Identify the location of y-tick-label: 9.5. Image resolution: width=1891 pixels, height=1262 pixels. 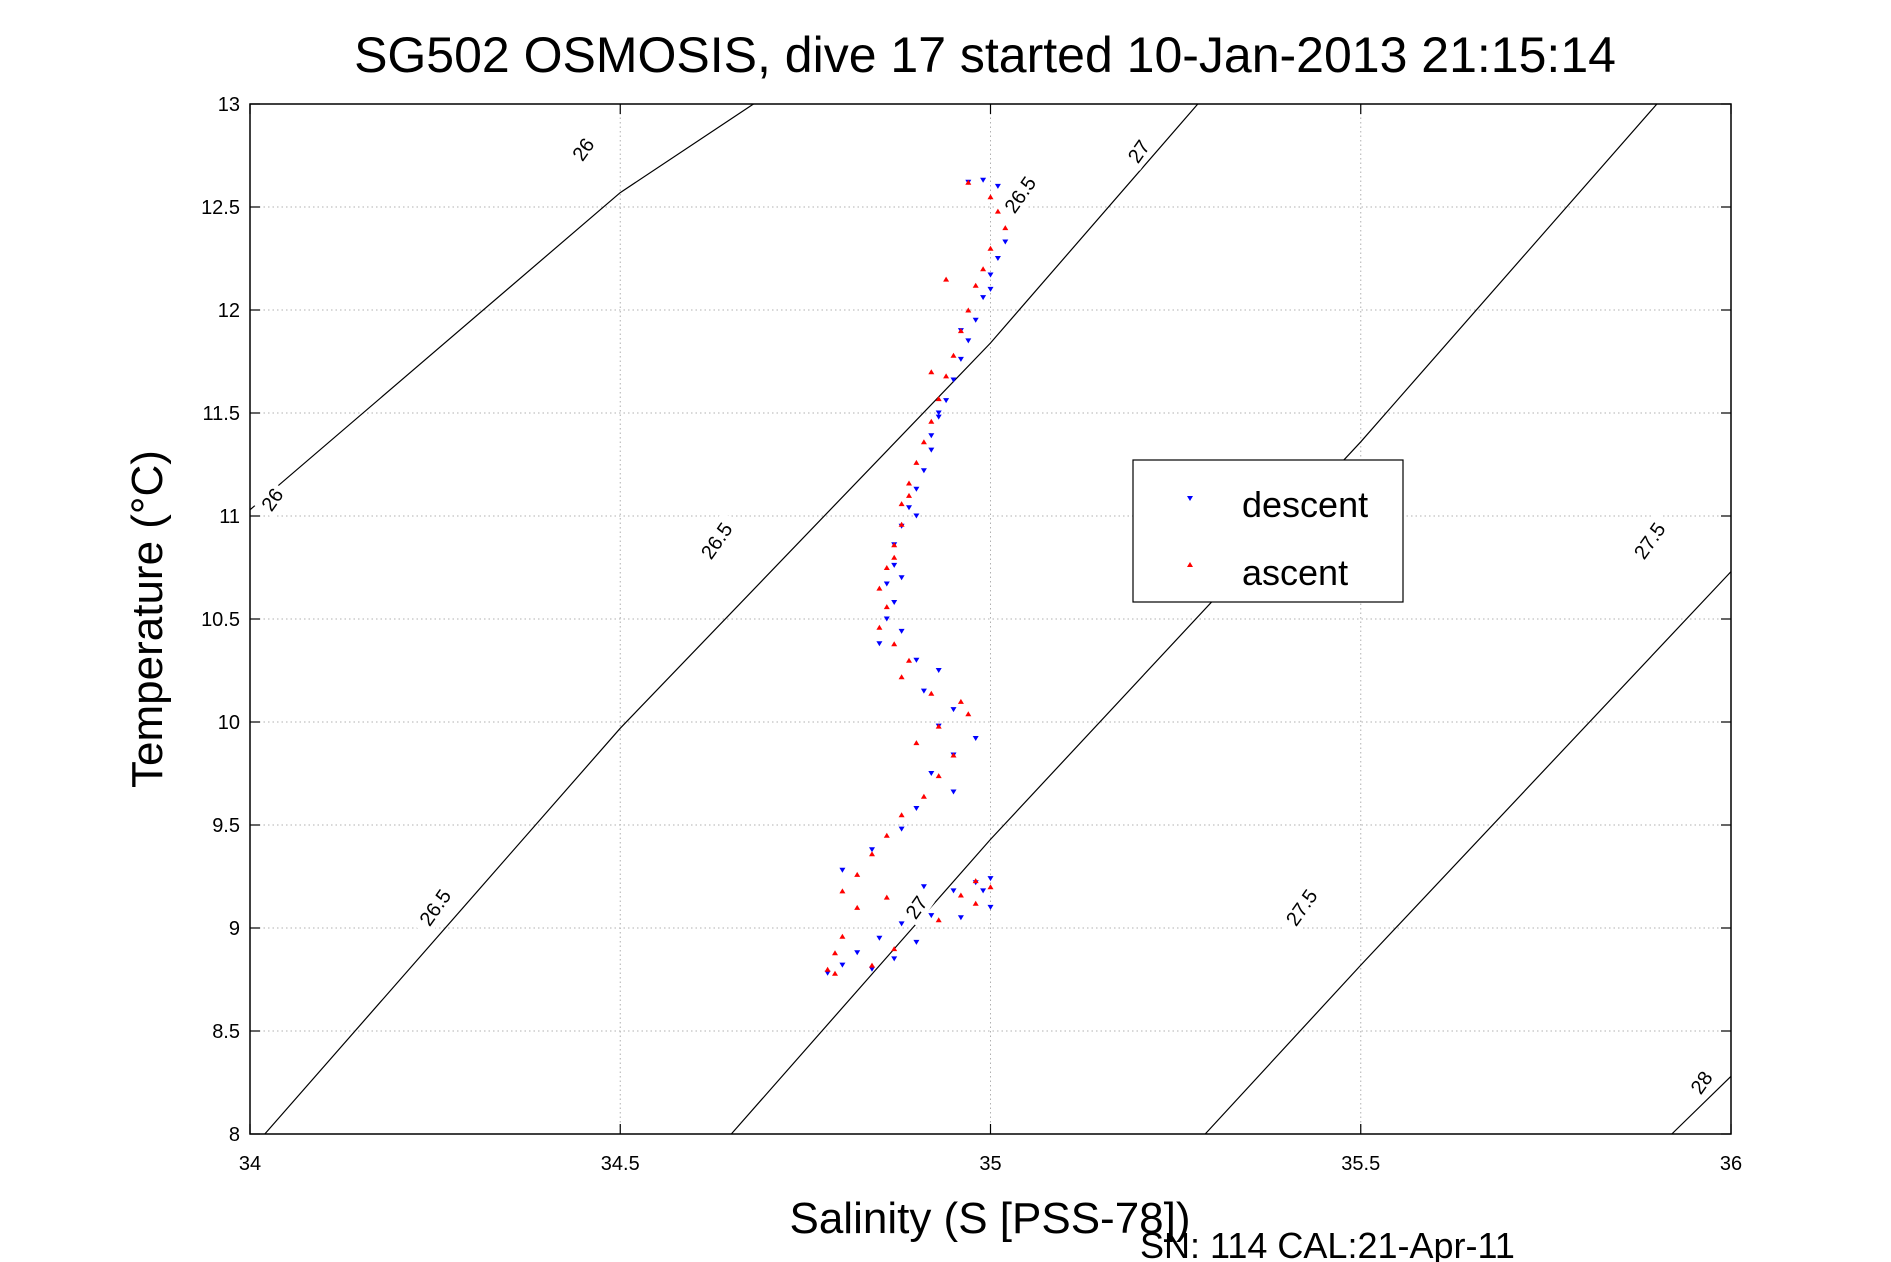
(226, 826).